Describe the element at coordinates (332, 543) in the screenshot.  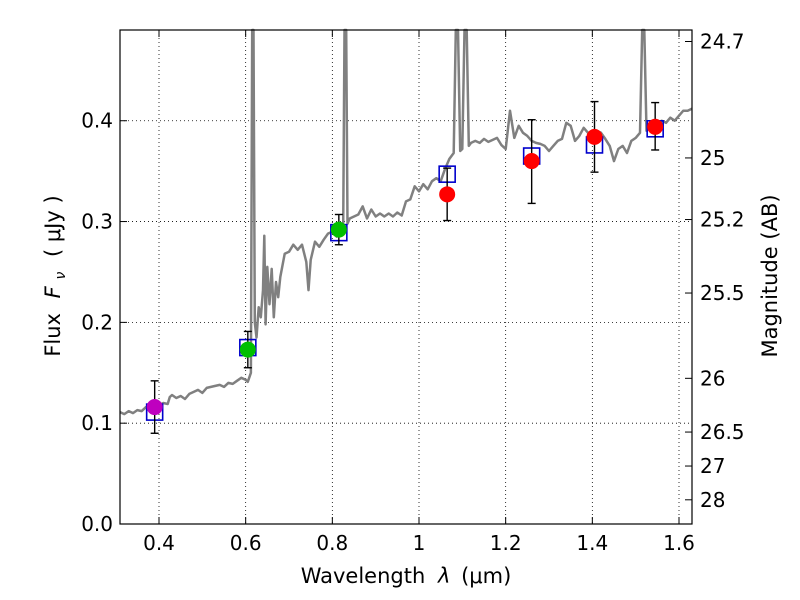
I see `x-tick-label: 0.8` at that location.